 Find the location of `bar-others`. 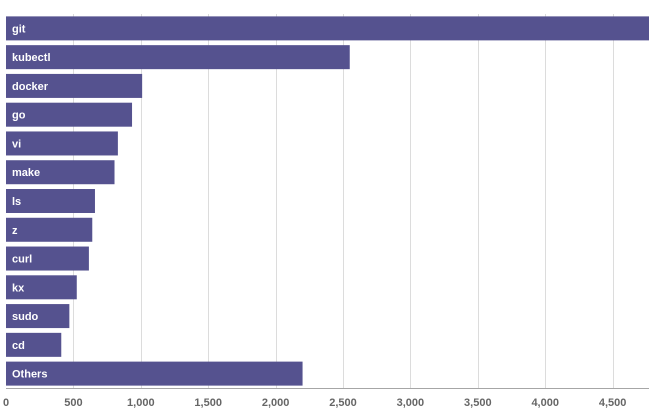

bar-others is located at coordinates (154, 373).